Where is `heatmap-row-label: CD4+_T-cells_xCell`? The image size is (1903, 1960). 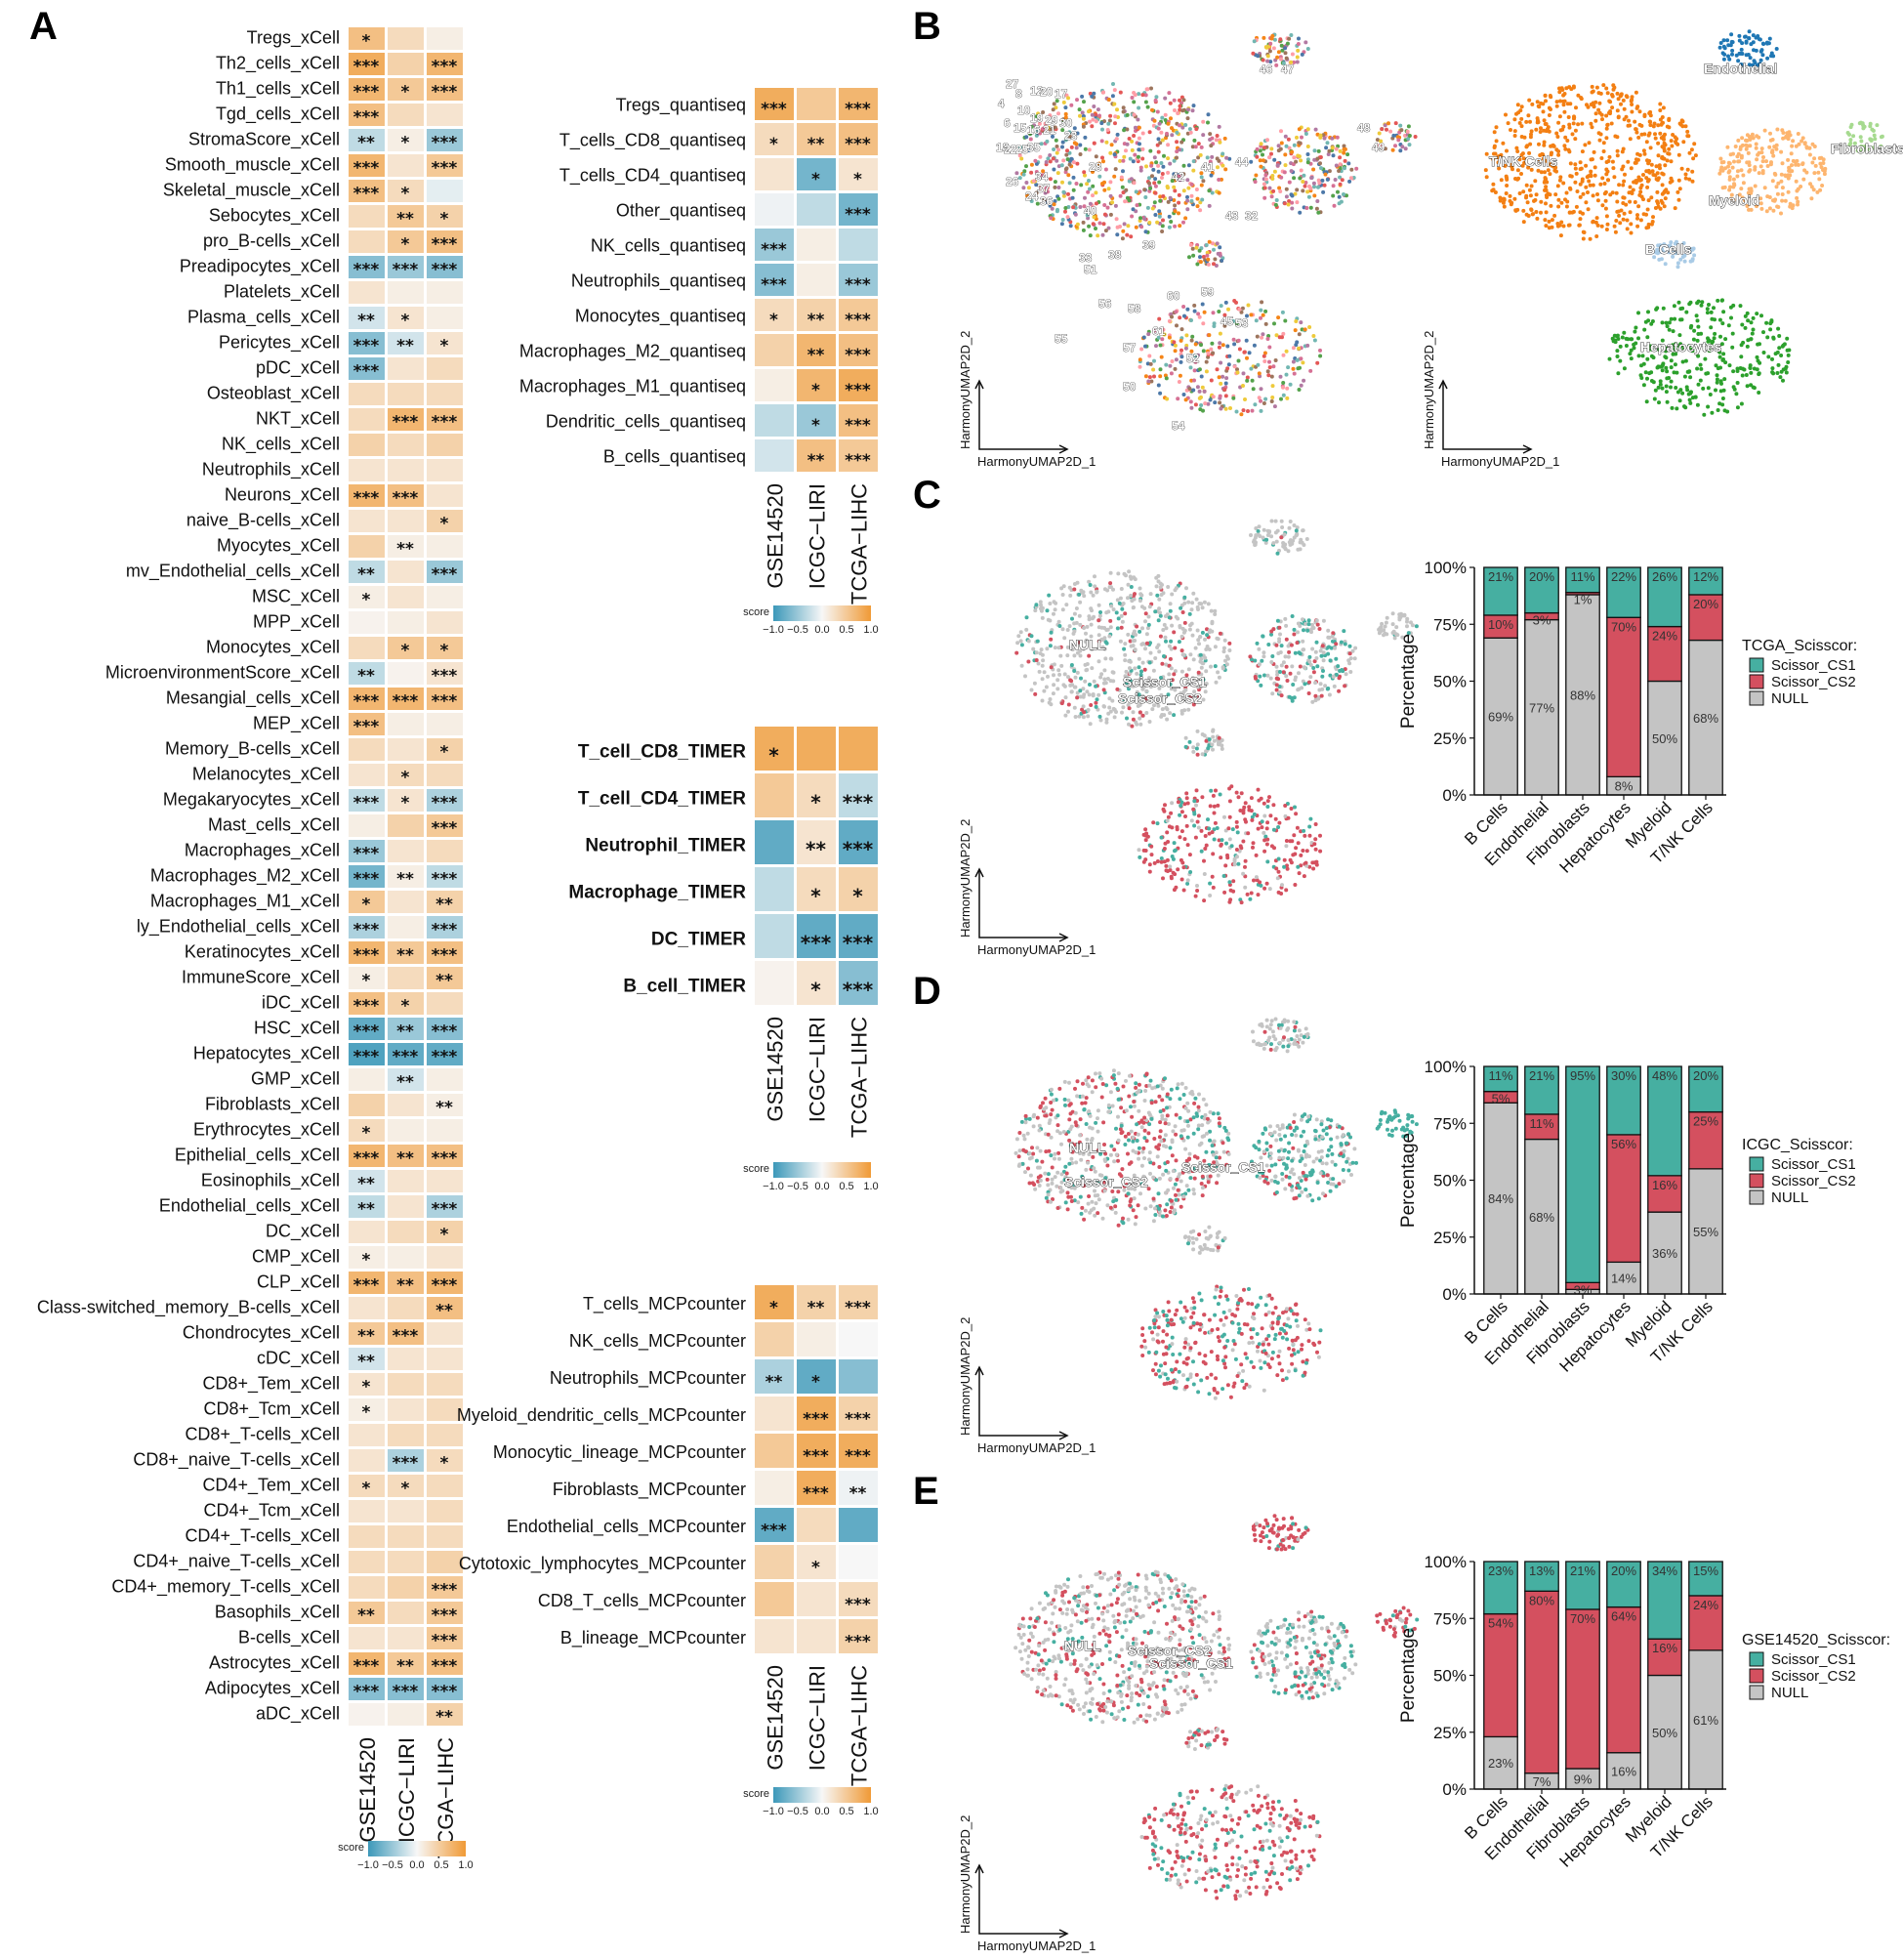 heatmap-row-label: CD4+_T-cells_xCell is located at coordinates (262, 1536).